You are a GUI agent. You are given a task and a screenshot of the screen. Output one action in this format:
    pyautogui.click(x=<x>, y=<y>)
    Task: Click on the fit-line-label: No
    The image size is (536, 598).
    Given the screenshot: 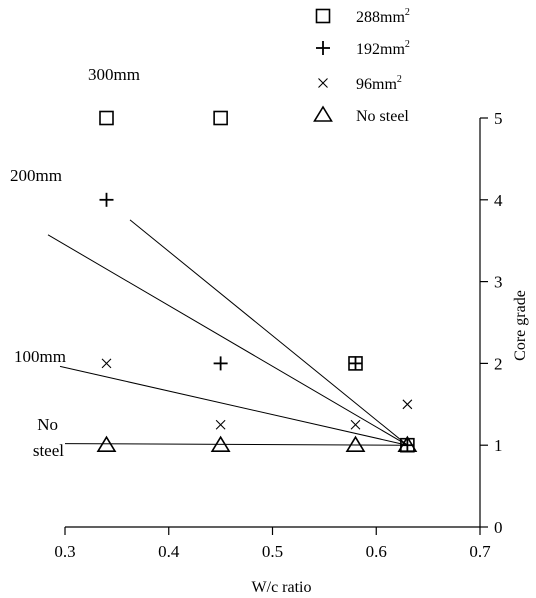 What is the action you would take?
    pyautogui.click(x=47, y=424)
    